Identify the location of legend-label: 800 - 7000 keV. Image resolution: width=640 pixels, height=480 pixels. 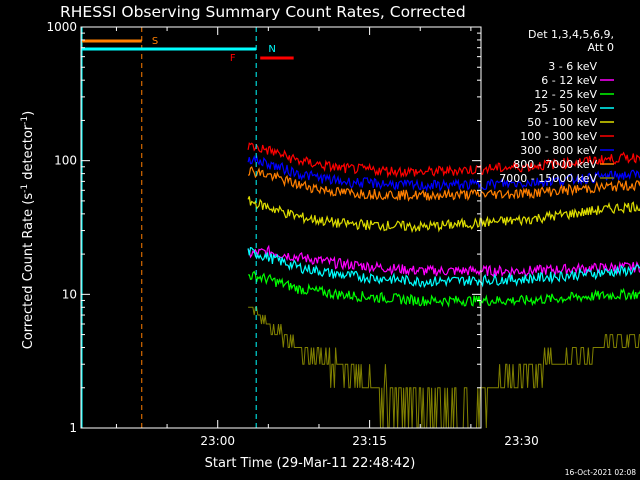
(555, 164).